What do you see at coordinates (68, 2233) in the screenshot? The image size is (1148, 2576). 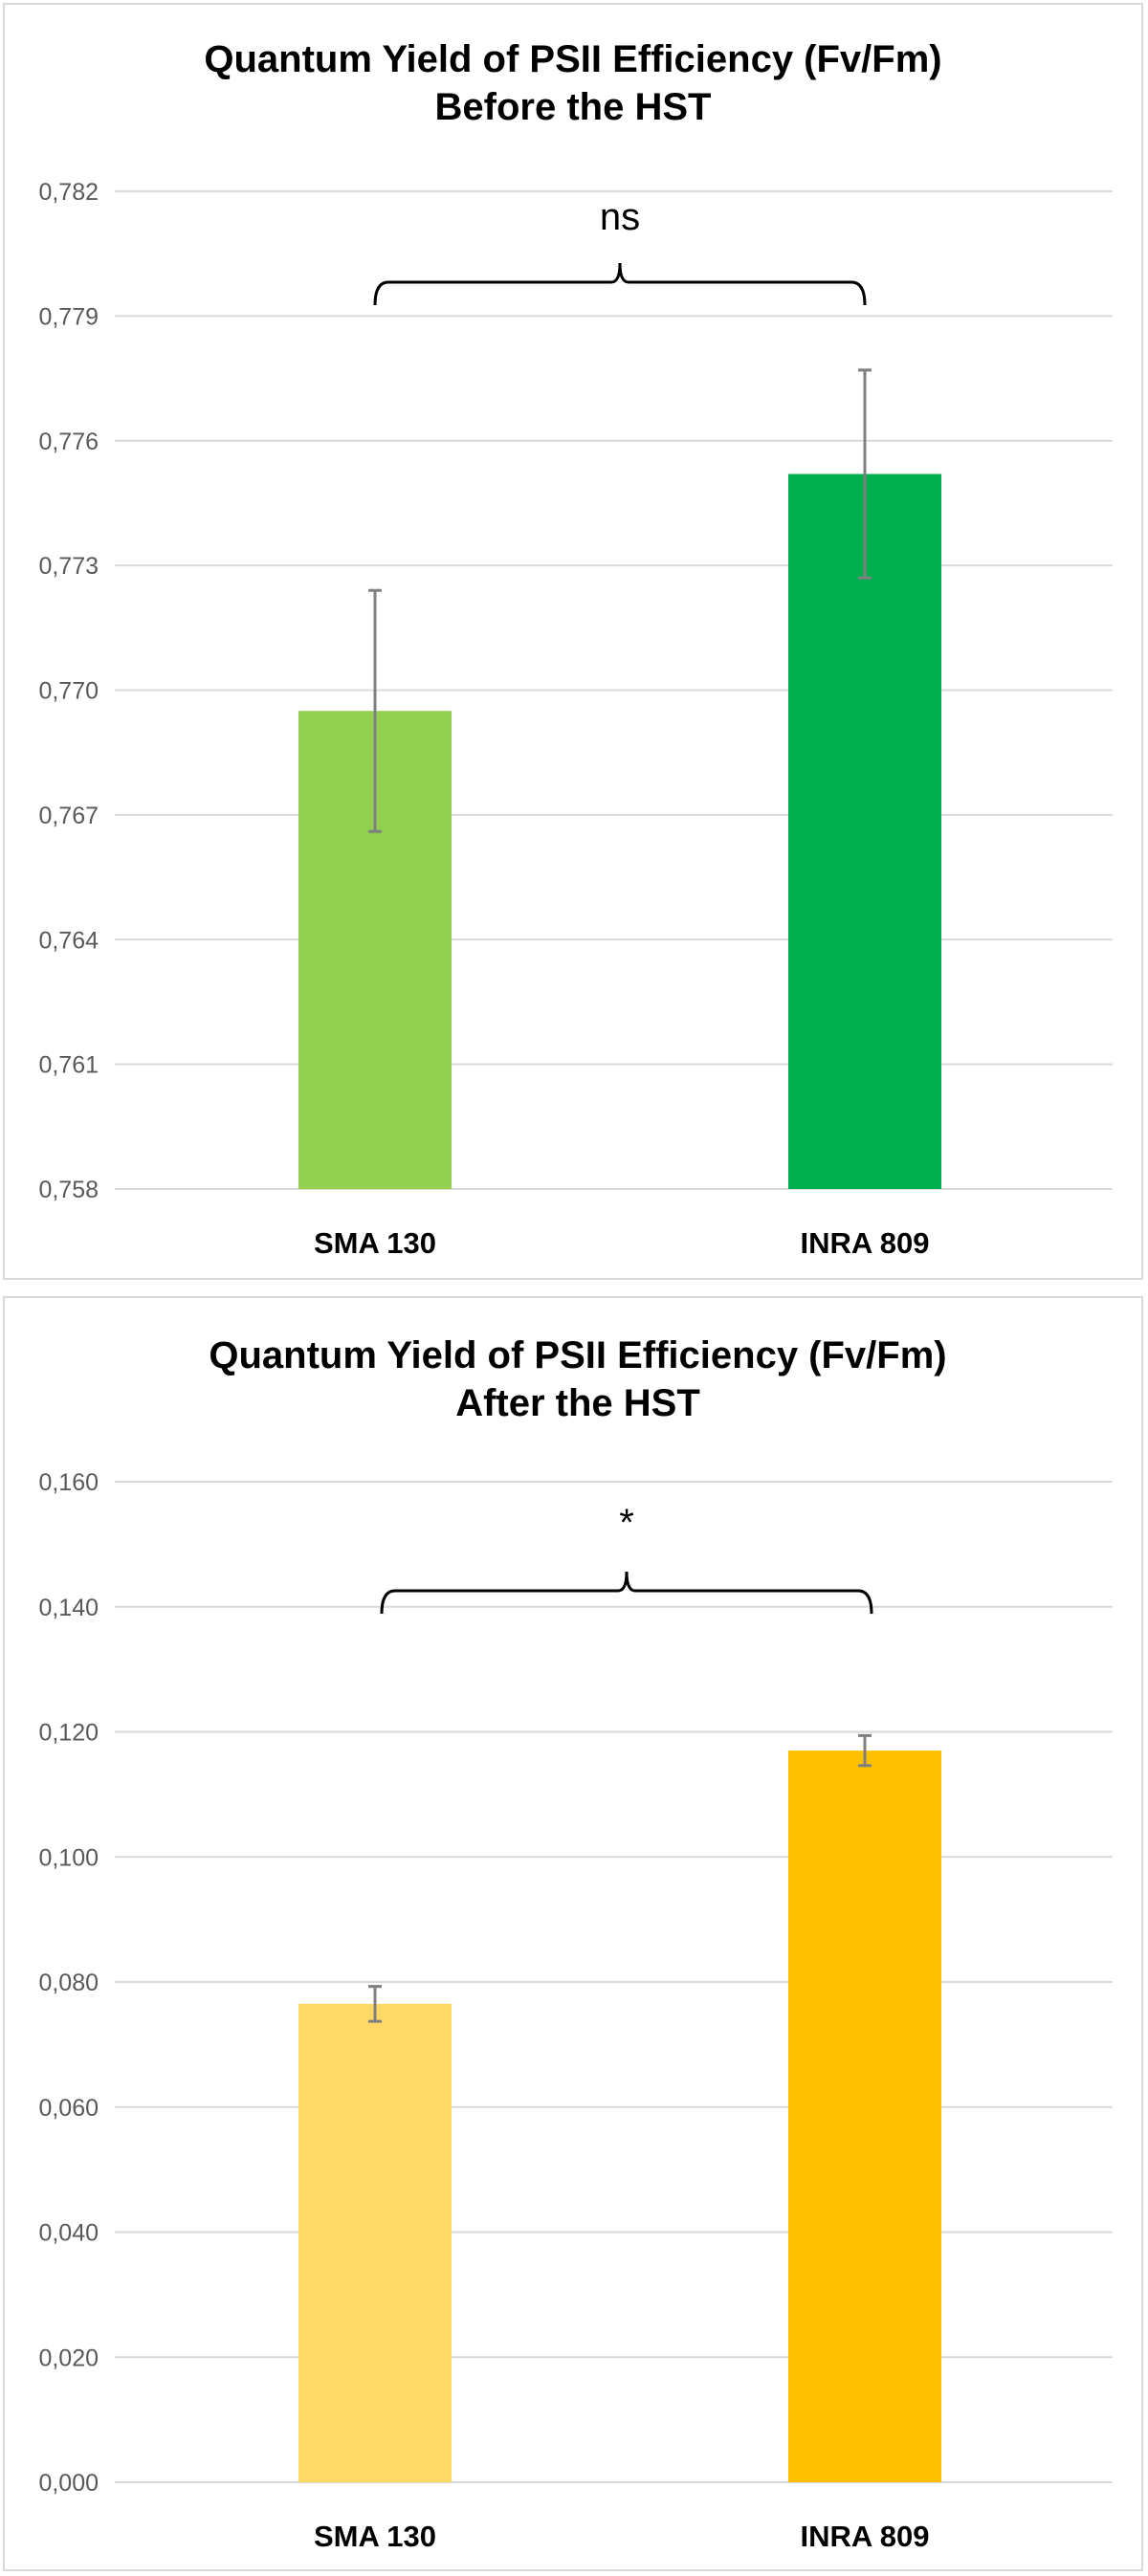 I see `y-tick-label: 0,040` at bounding box center [68, 2233].